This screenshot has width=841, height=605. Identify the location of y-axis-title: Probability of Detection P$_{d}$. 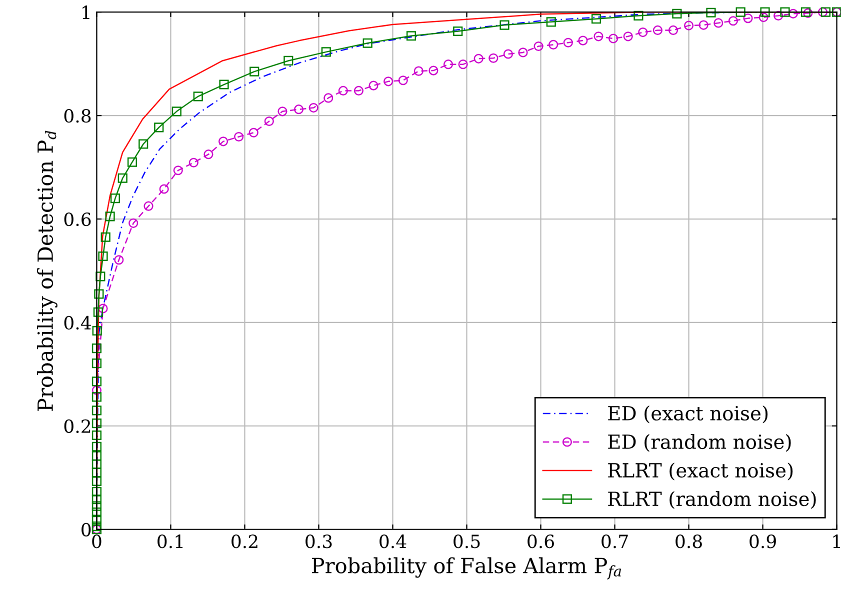
(47, 270).